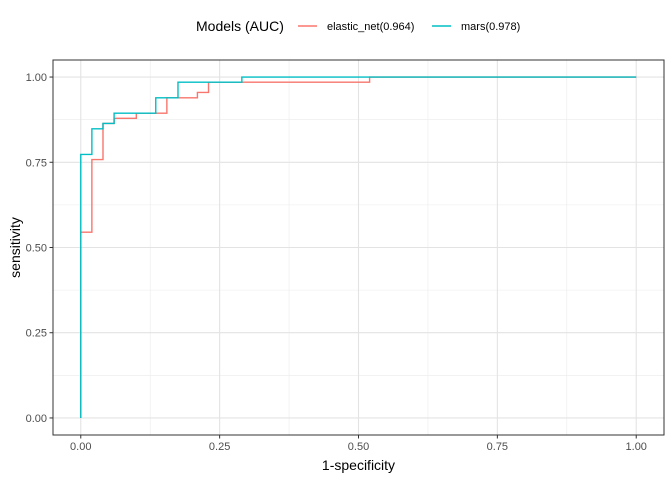  I want to click on x-axis-title: 1-specificity, so click(358, 465).